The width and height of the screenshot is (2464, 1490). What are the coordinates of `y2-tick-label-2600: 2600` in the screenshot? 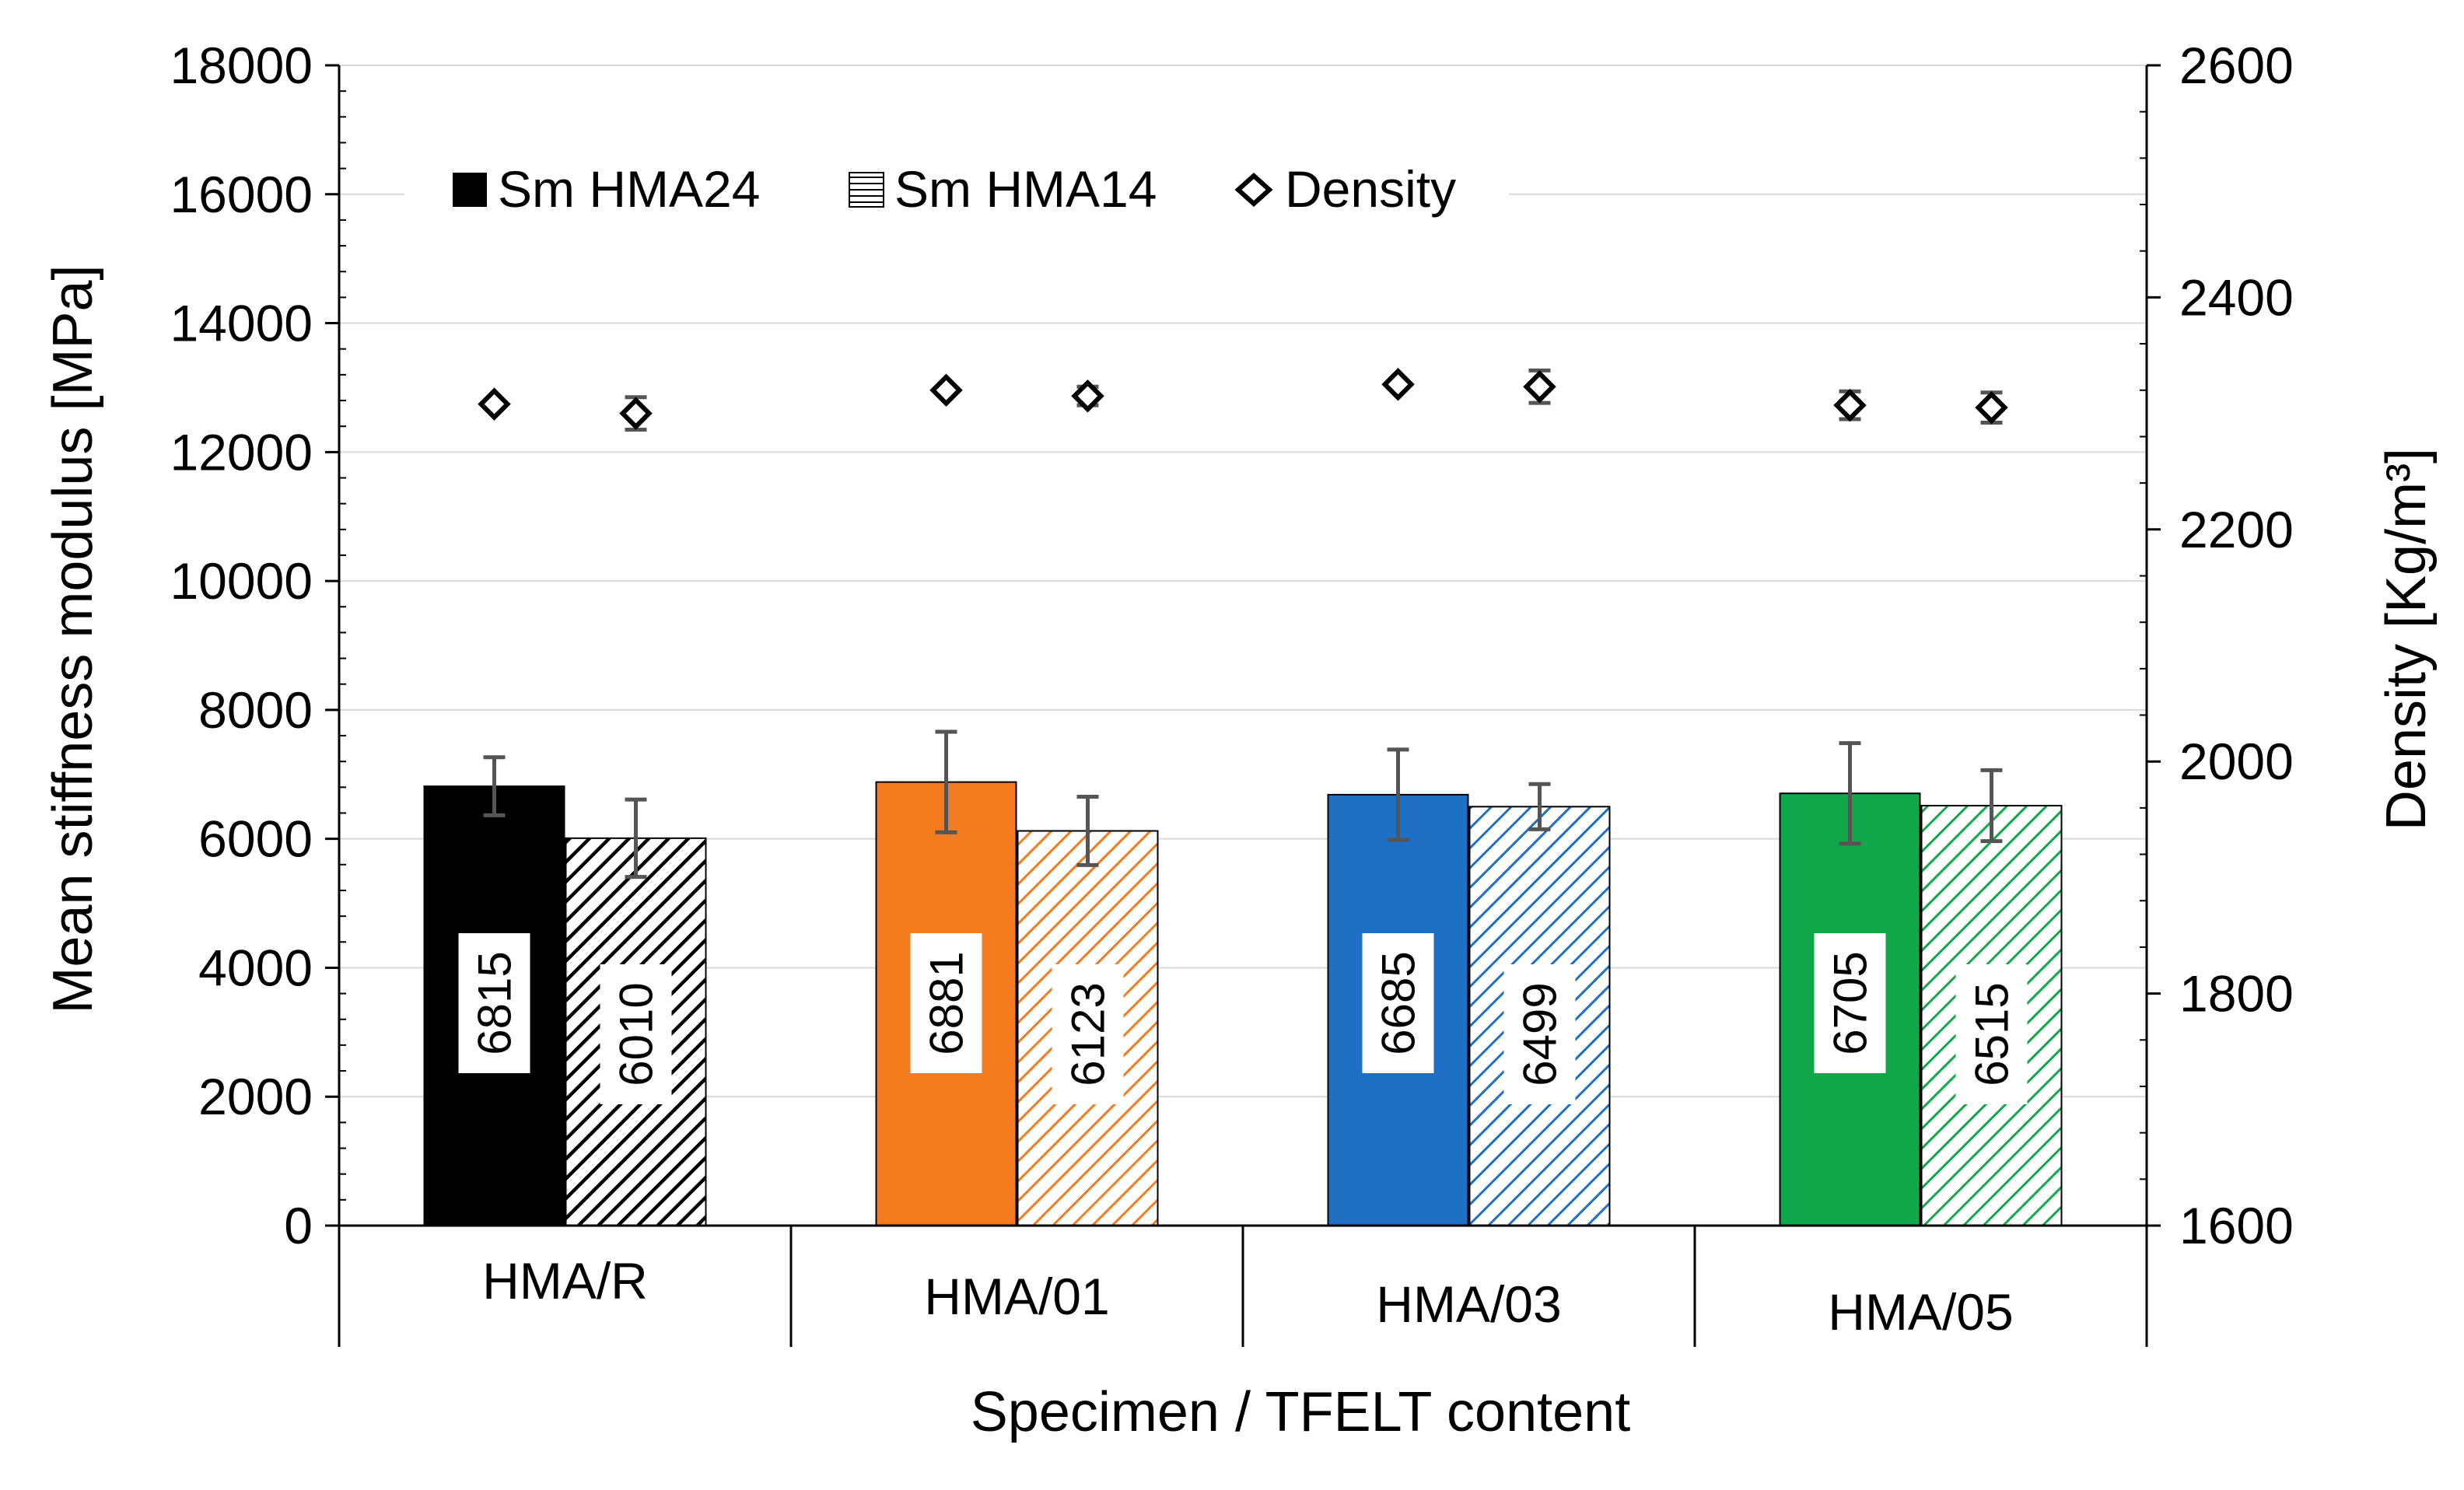 It's located at (2236, 65).